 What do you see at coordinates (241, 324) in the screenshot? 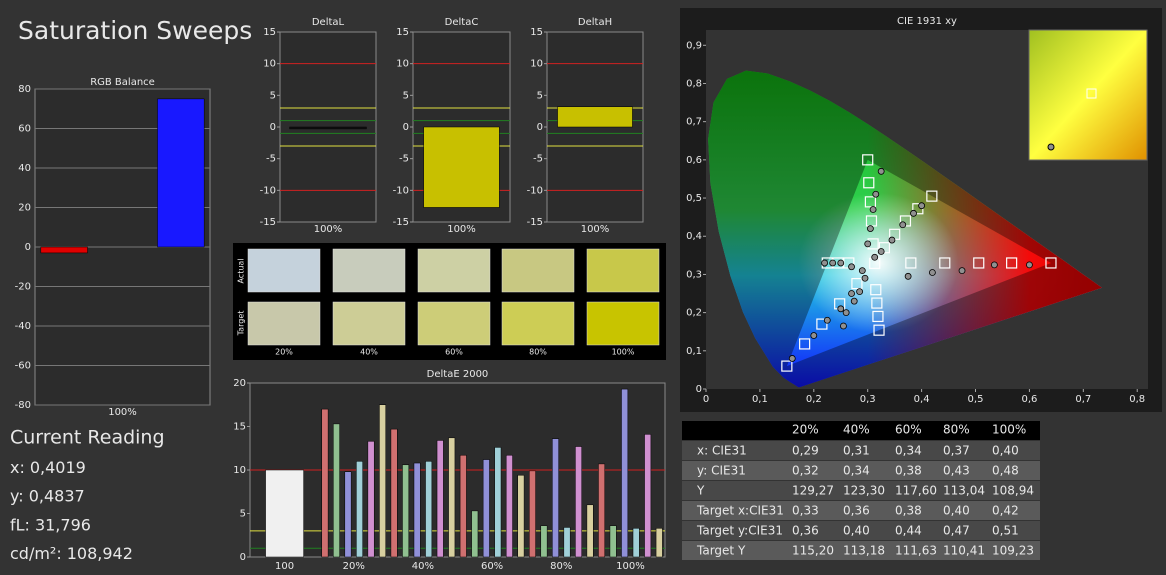
I see `row-label: Target` at bounding box center [241, 324].